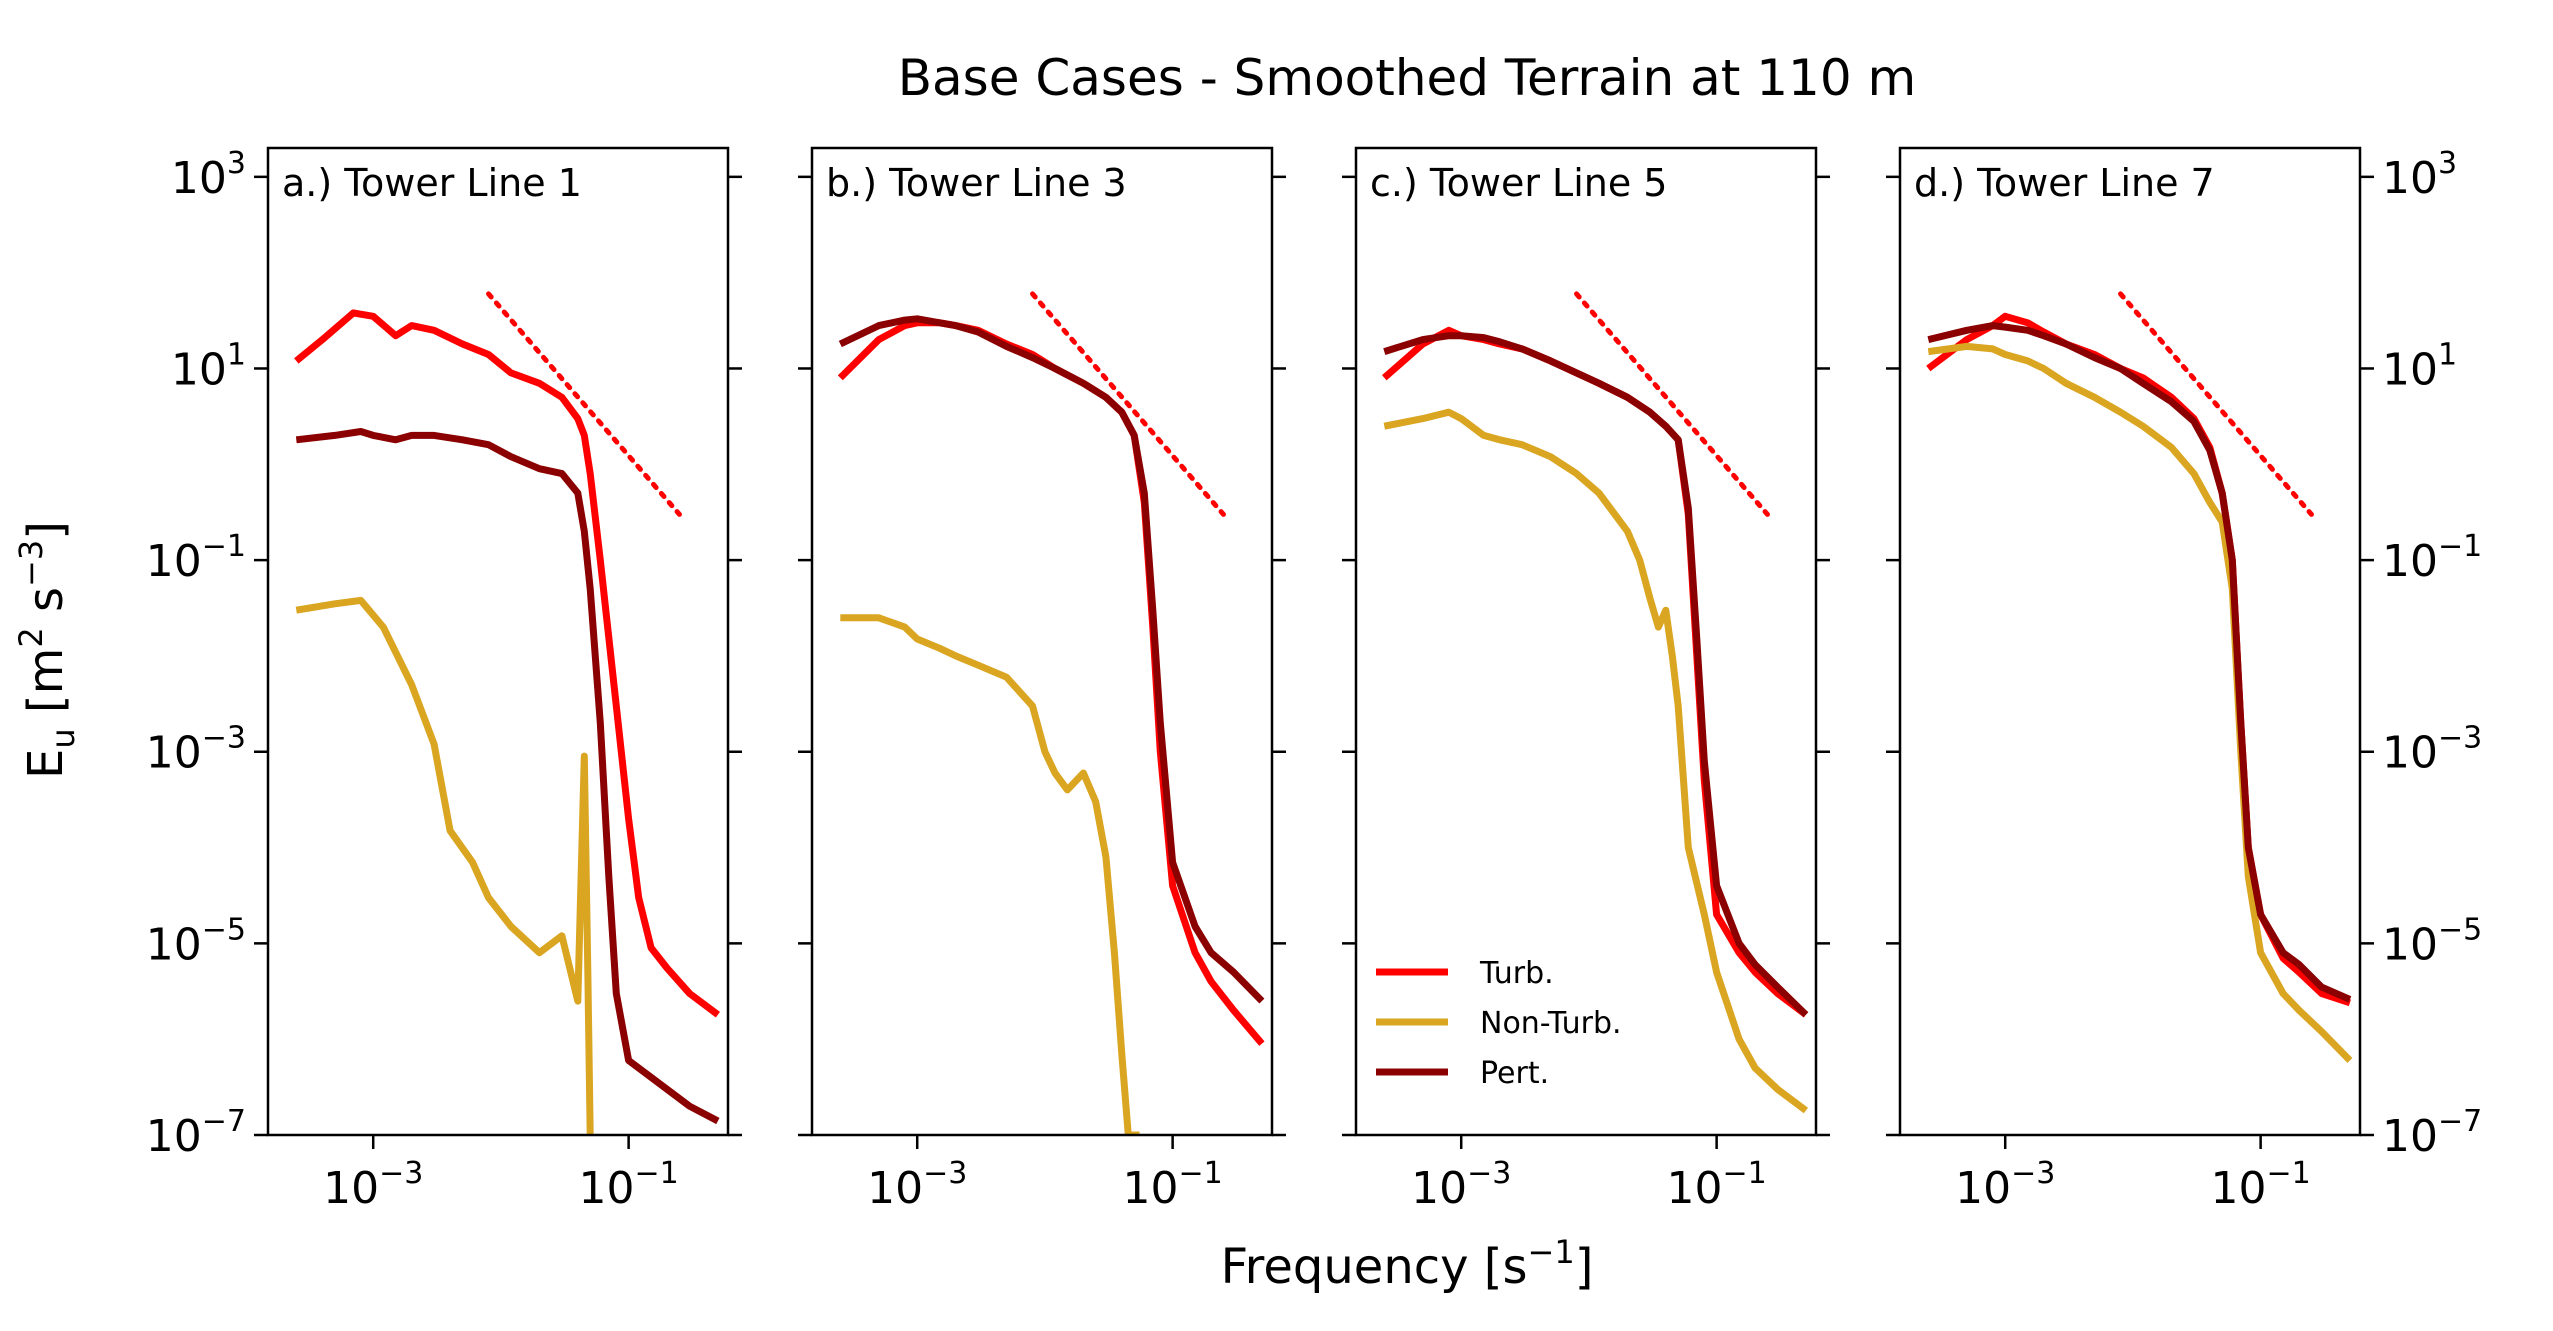 The image size is (2553, 1331). What do you see at coordinates (2460, 546) in the screenshot?
I see `y-tick-label-exponent: −1` at bounding box center [2460, 546].